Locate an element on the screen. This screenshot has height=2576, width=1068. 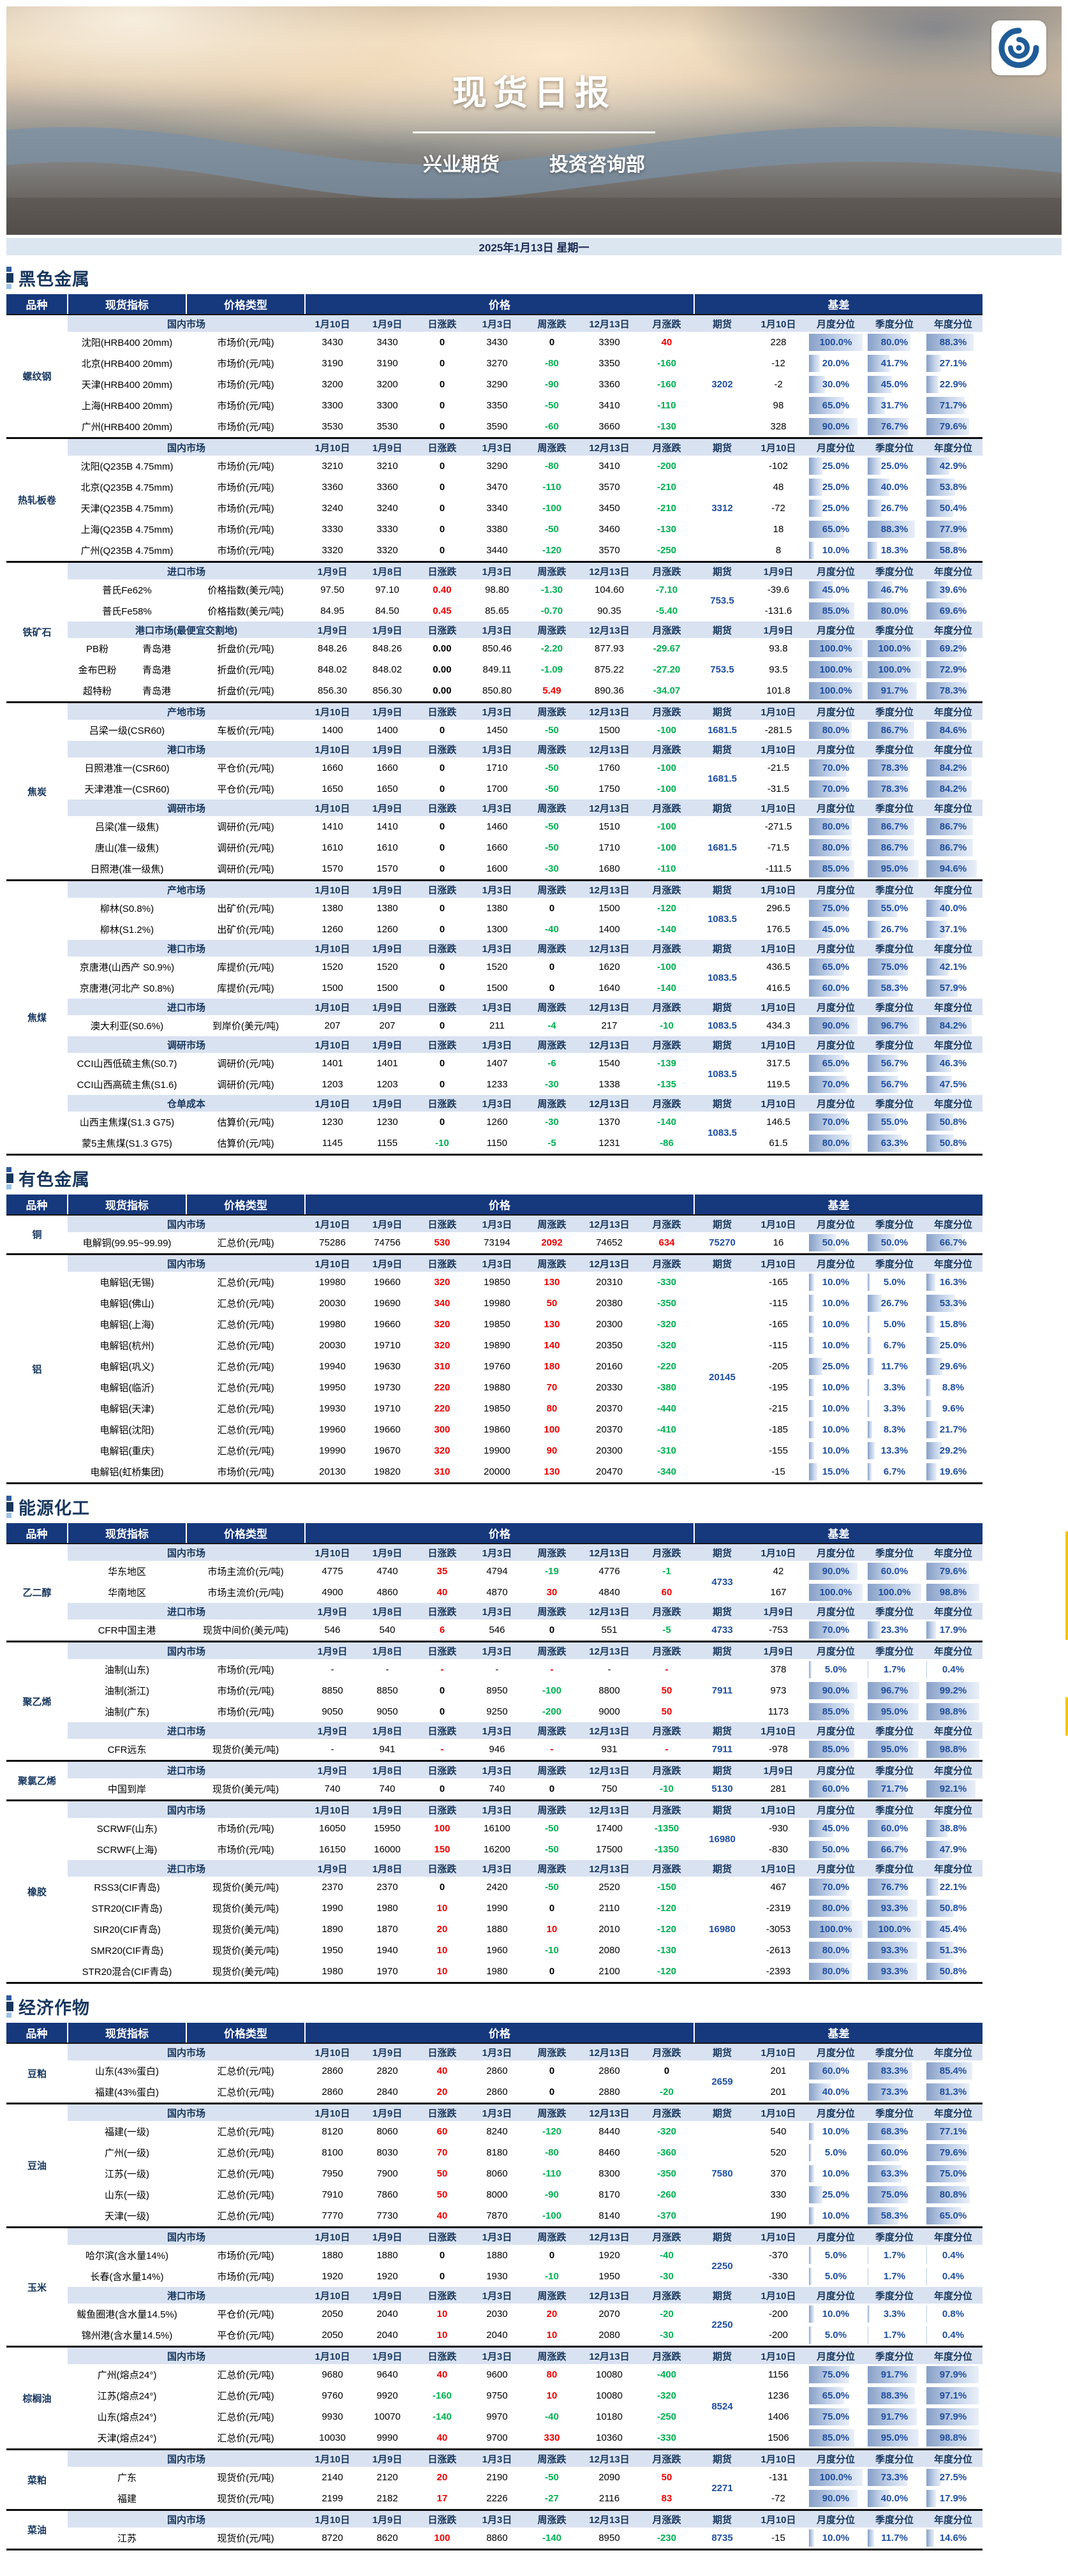
percentile-cell: 41.7% is located at coordinates (894, 363).